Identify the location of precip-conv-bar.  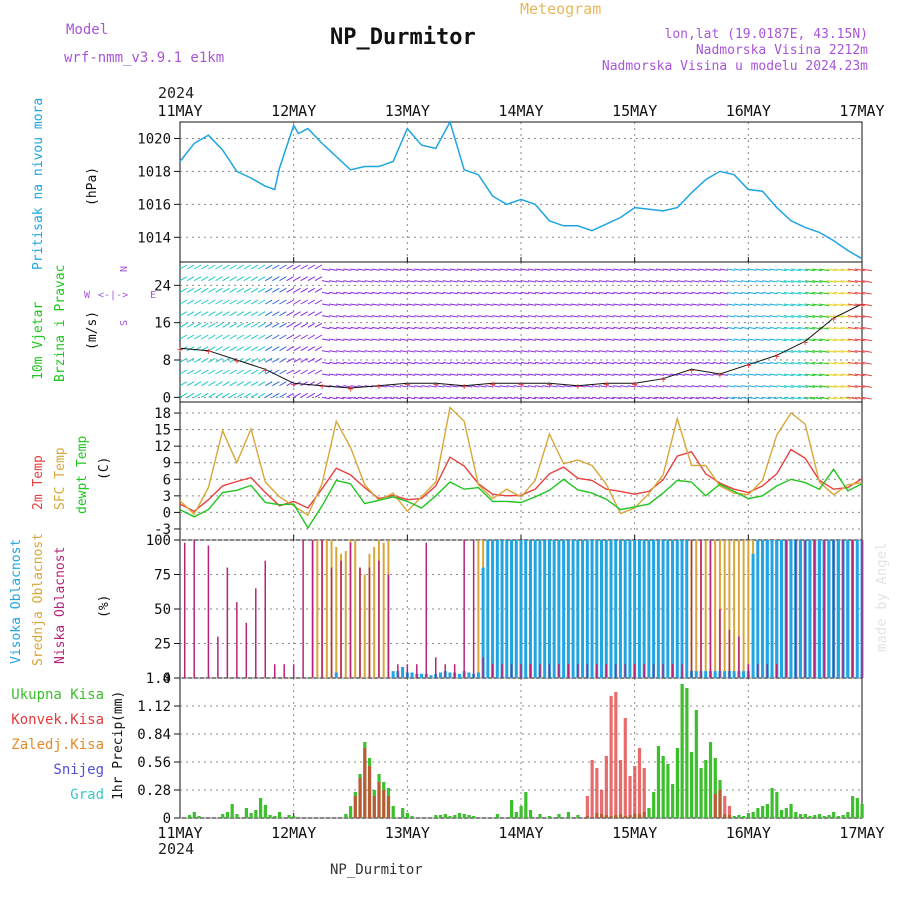
(360, 798).